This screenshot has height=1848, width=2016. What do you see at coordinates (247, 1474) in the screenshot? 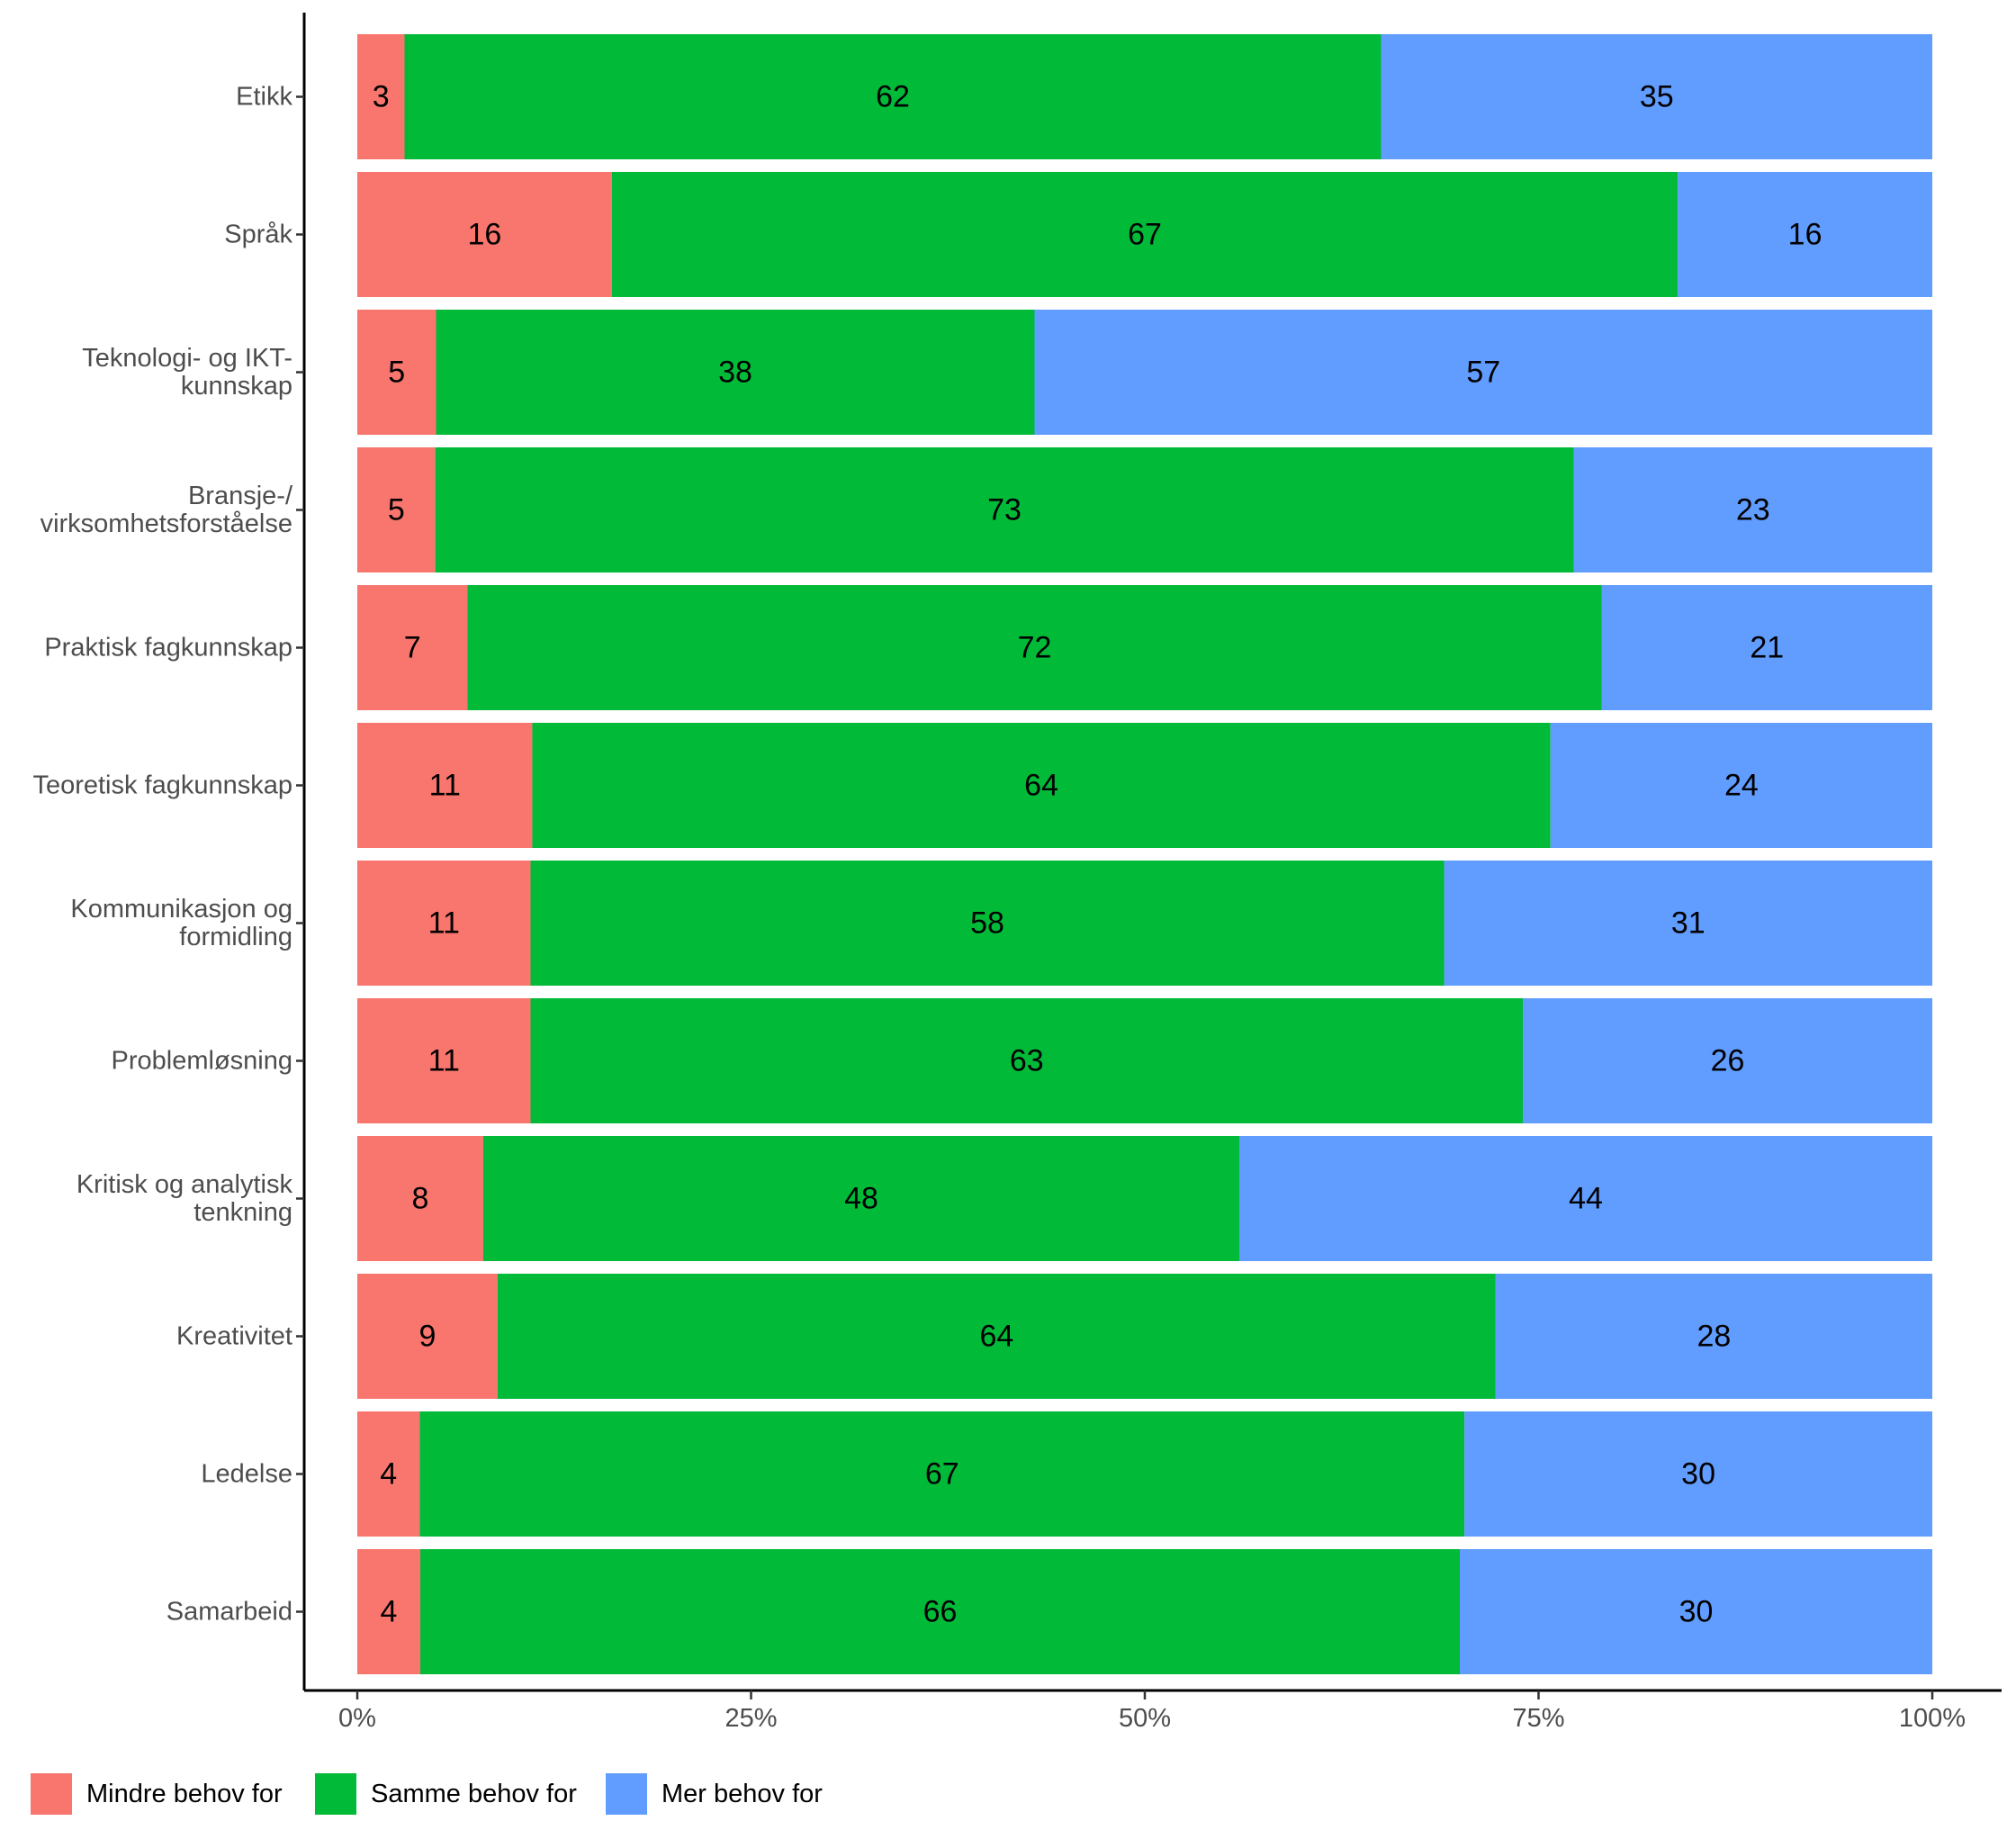
I see `category-label: Ledelse` at bounding box center [247, 1474].